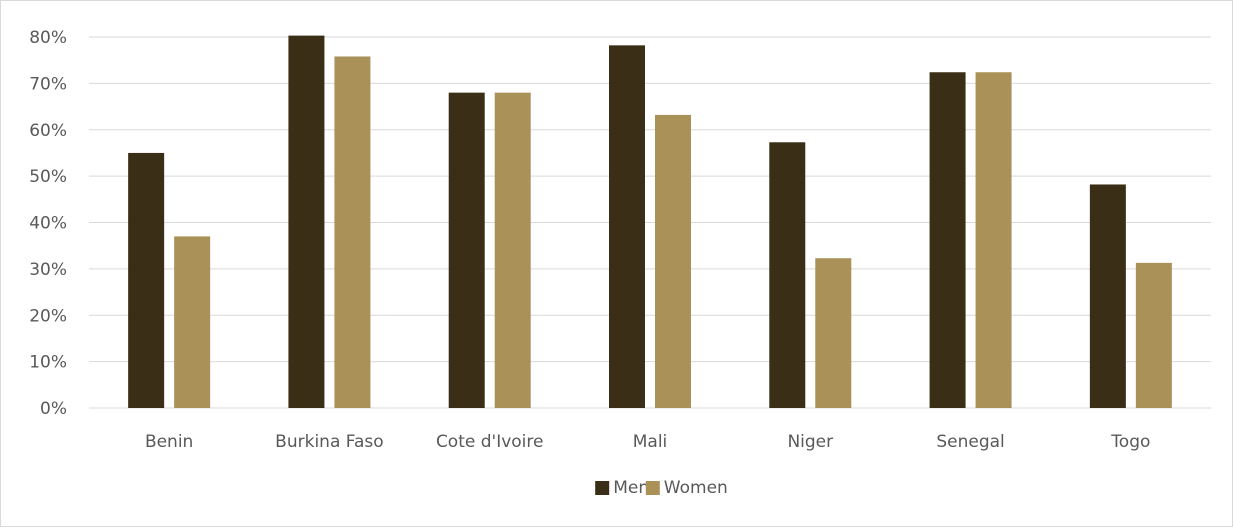  I want to click on x-tick-label: Togo, so click(1130, 442).